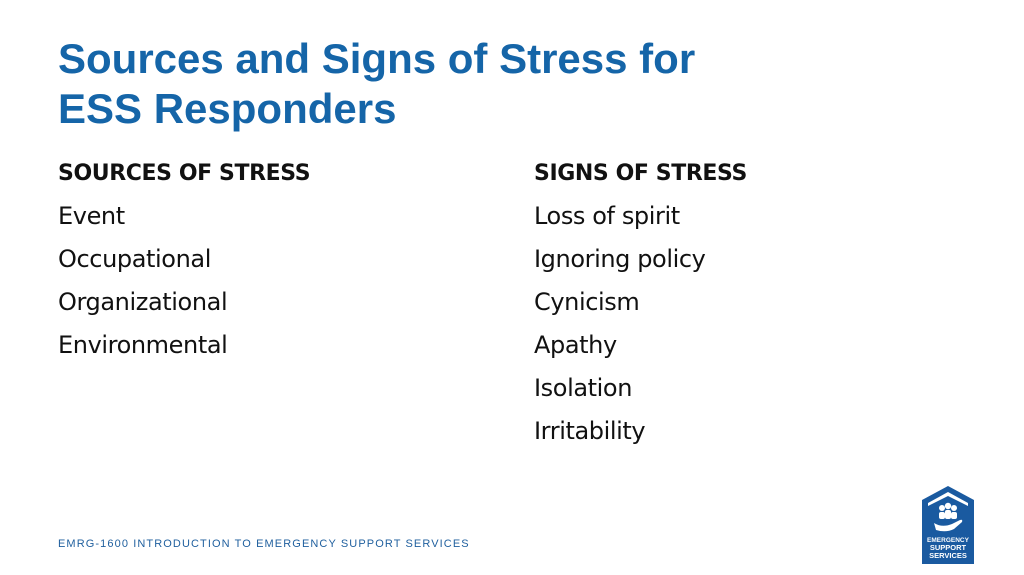  I want to click on logo-text-line-1: EMERGENCY, so click(948, 540).